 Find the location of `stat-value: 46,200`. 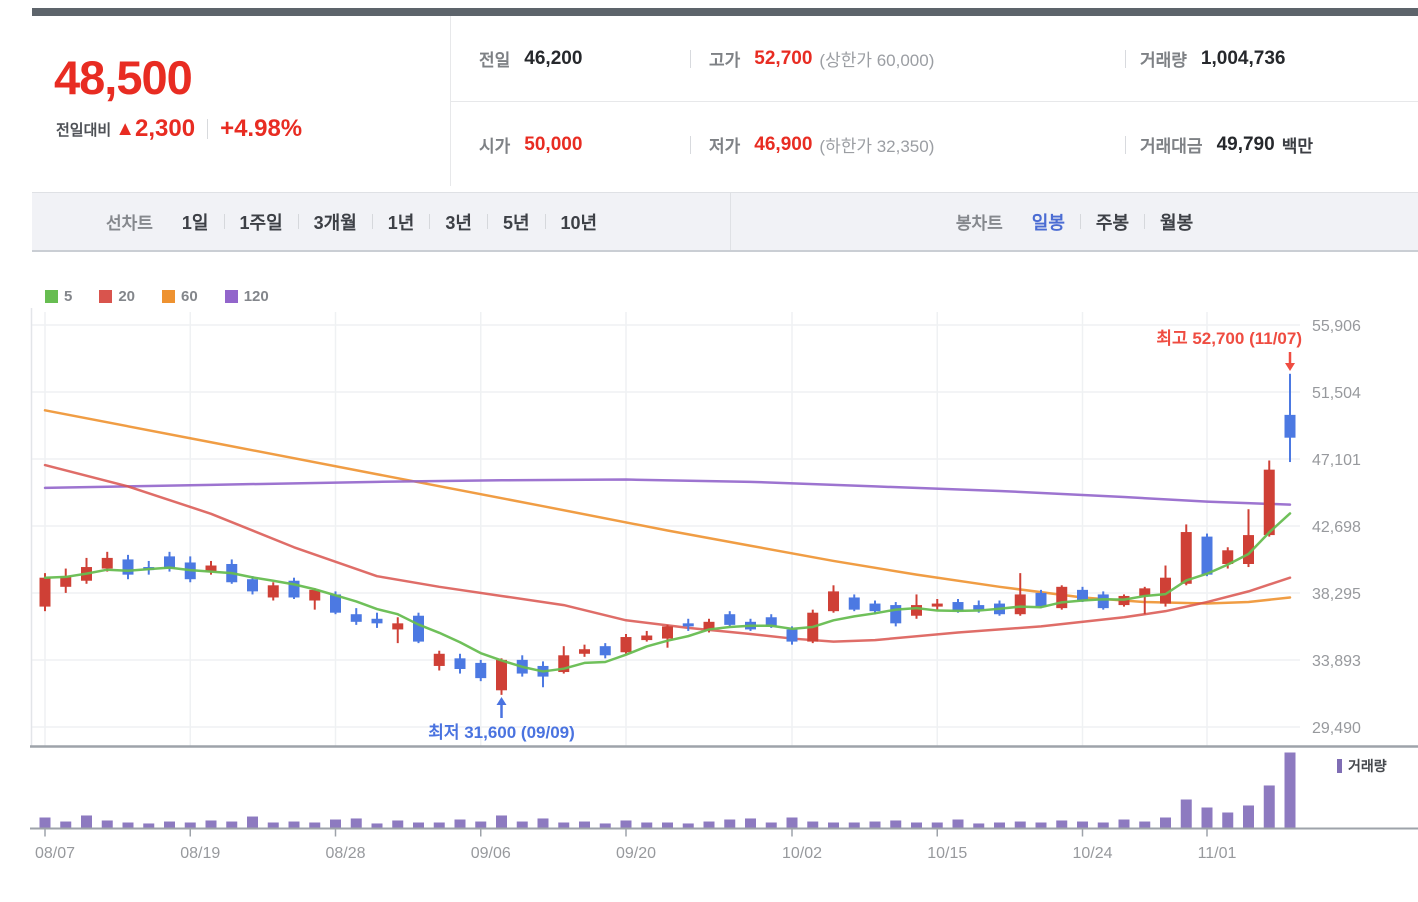

stat-value: 46,200 is located at coordinates (553, 58).